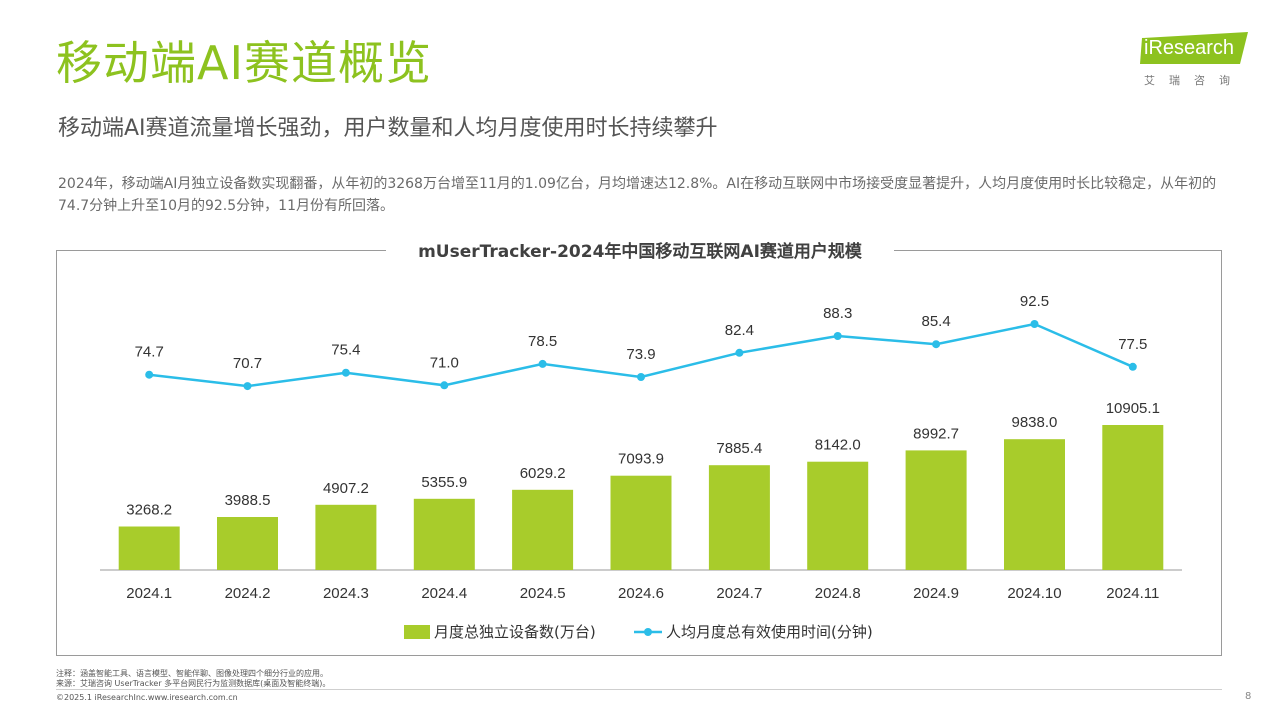  I want to click on bar-value-label: 6029.2, so click(543, 473).